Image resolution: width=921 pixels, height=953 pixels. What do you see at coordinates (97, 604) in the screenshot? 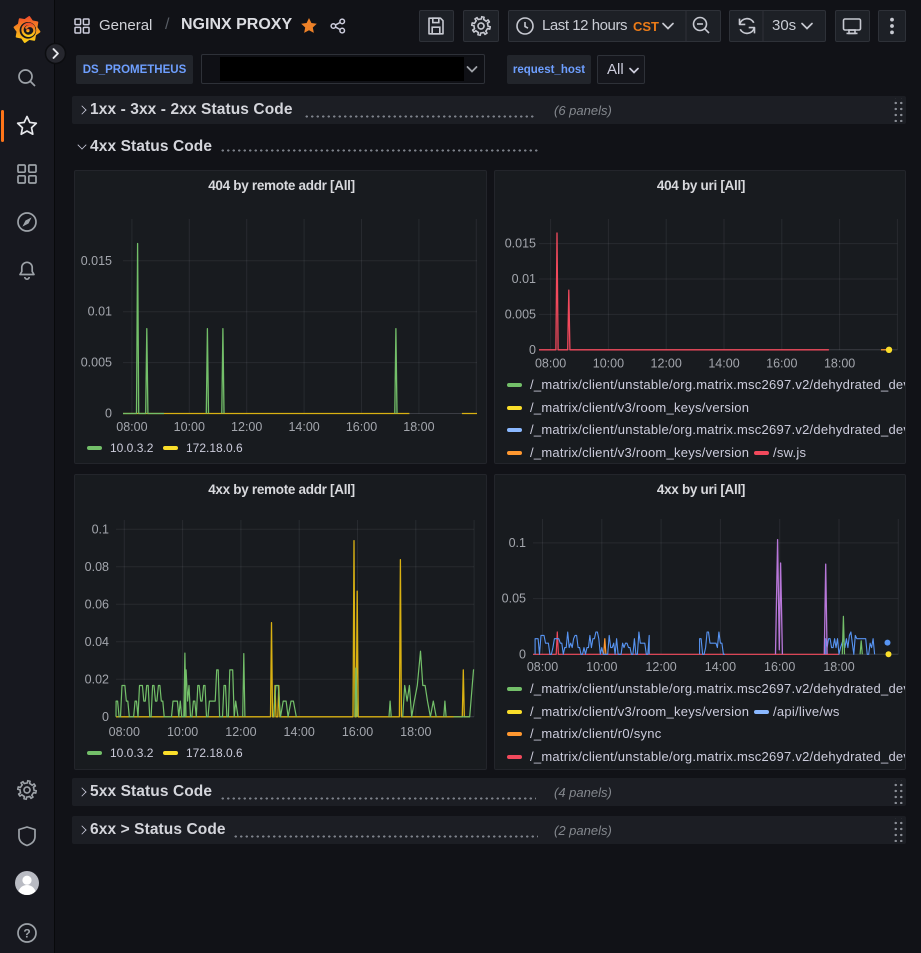
I see `svg-text: 0.06` at bounding box center [97, 604].